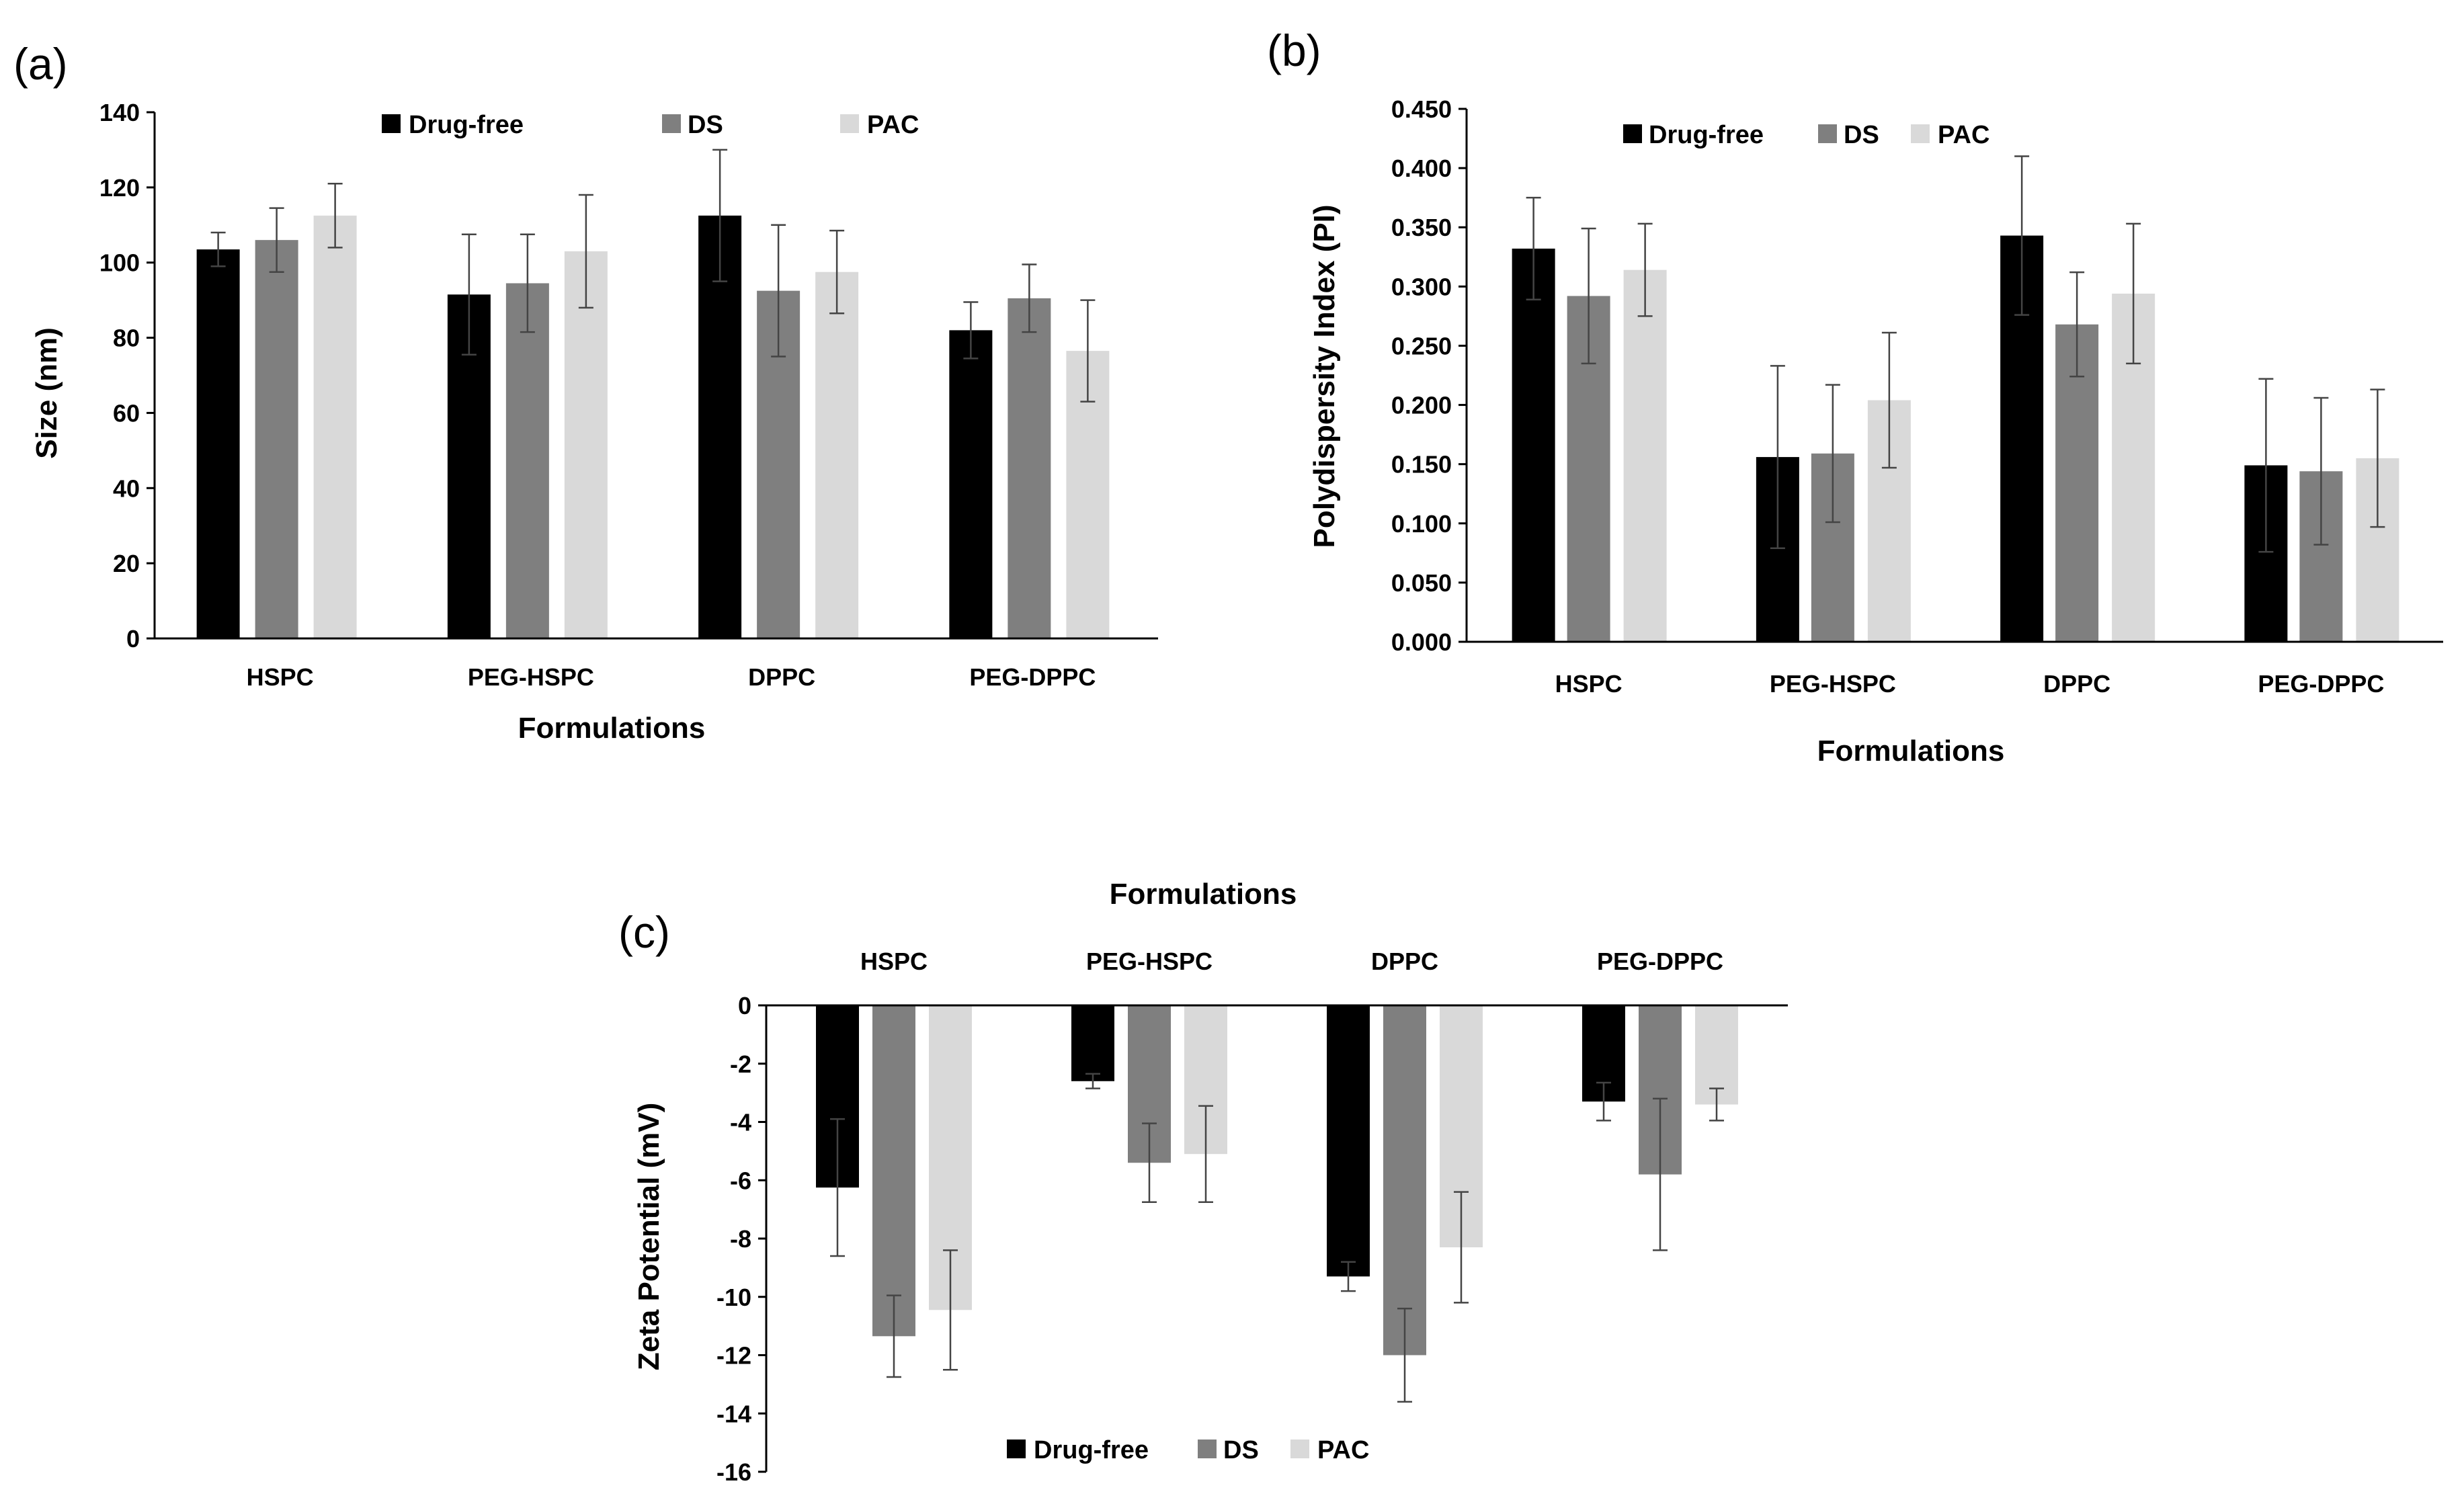  Describe the element at coordinates (1032, 677) in the screenshot. I see `panel-a-category-label: PEG-DPPC` at that location.